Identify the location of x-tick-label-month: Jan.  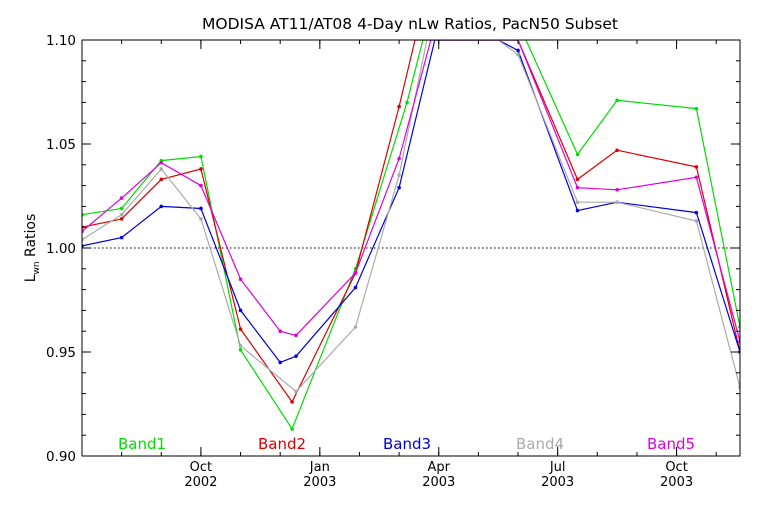
(319, 467).